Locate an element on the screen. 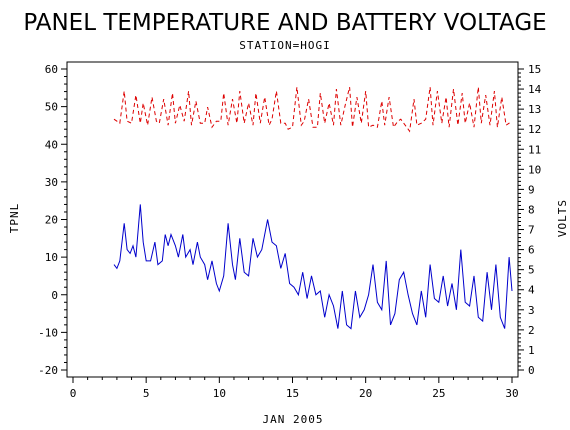 This screenshot has height=430, width=570. y-left-axis-label: TPNL is located at coordinates (14, 218).